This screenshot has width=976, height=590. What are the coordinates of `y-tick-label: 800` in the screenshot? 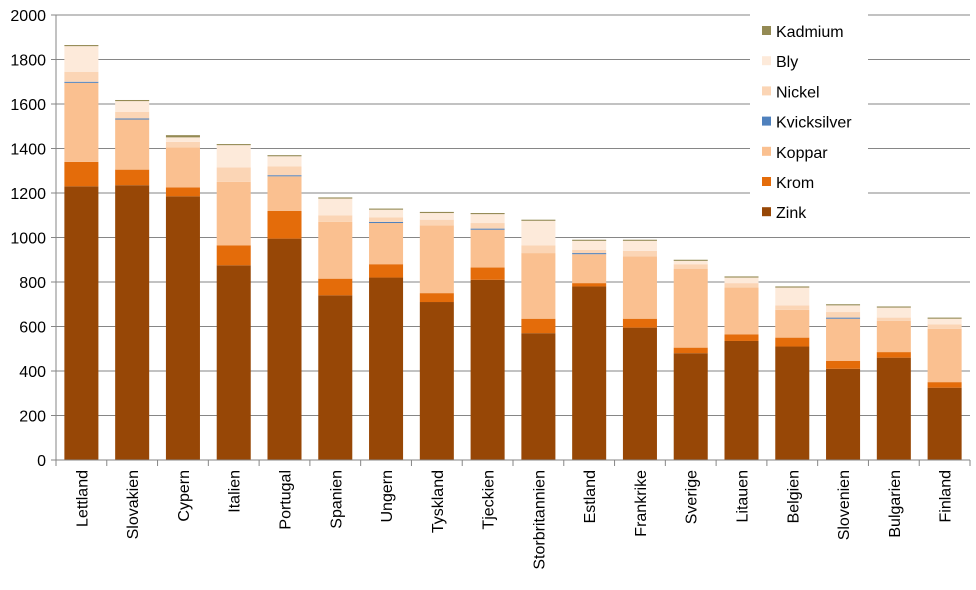 It's located at (32, 283).